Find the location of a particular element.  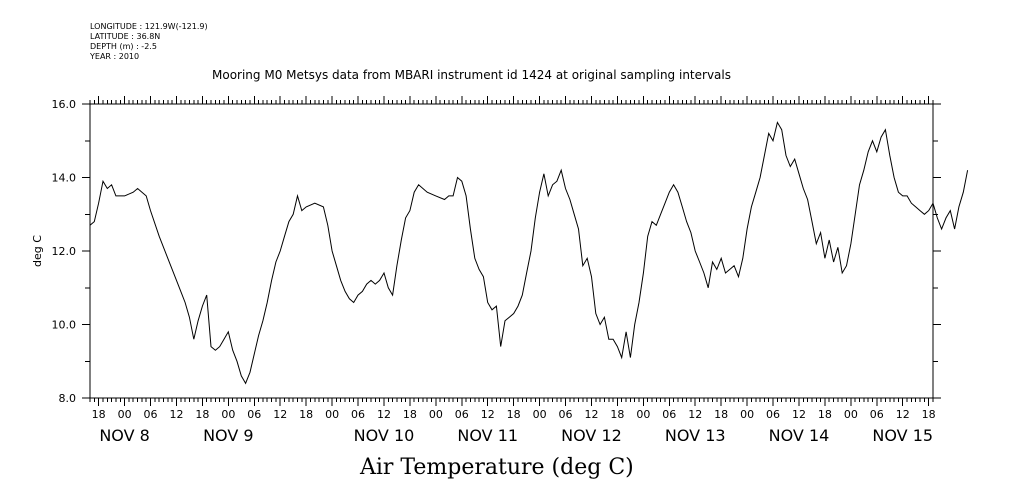

depth-label: DEPTH (m) : -2.5 is located at coordinates (123, 46).